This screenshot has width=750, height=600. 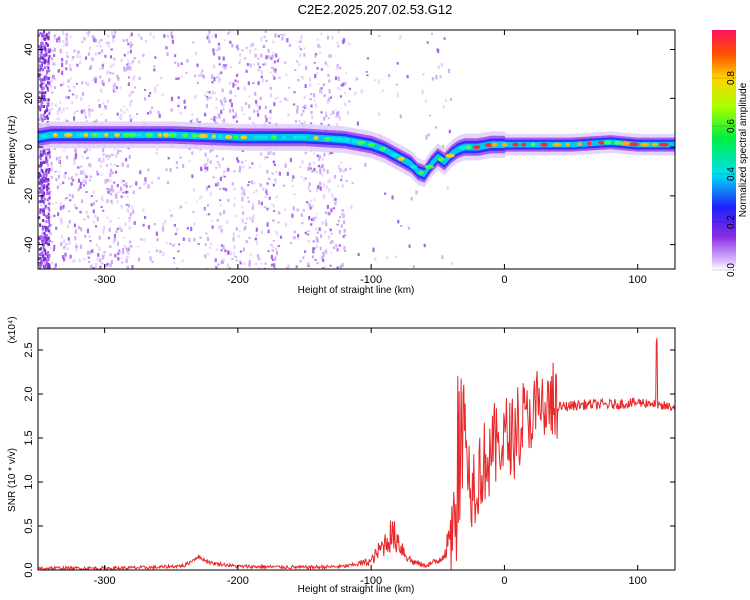 I want to click on spectrogram-peaks, so click(x=354, y=153).